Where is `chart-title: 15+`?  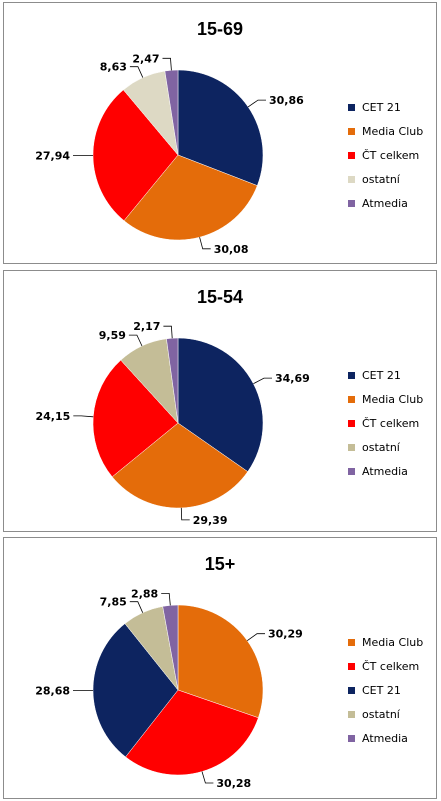 chart-title: 15+ is located at coordinates (220, 564).